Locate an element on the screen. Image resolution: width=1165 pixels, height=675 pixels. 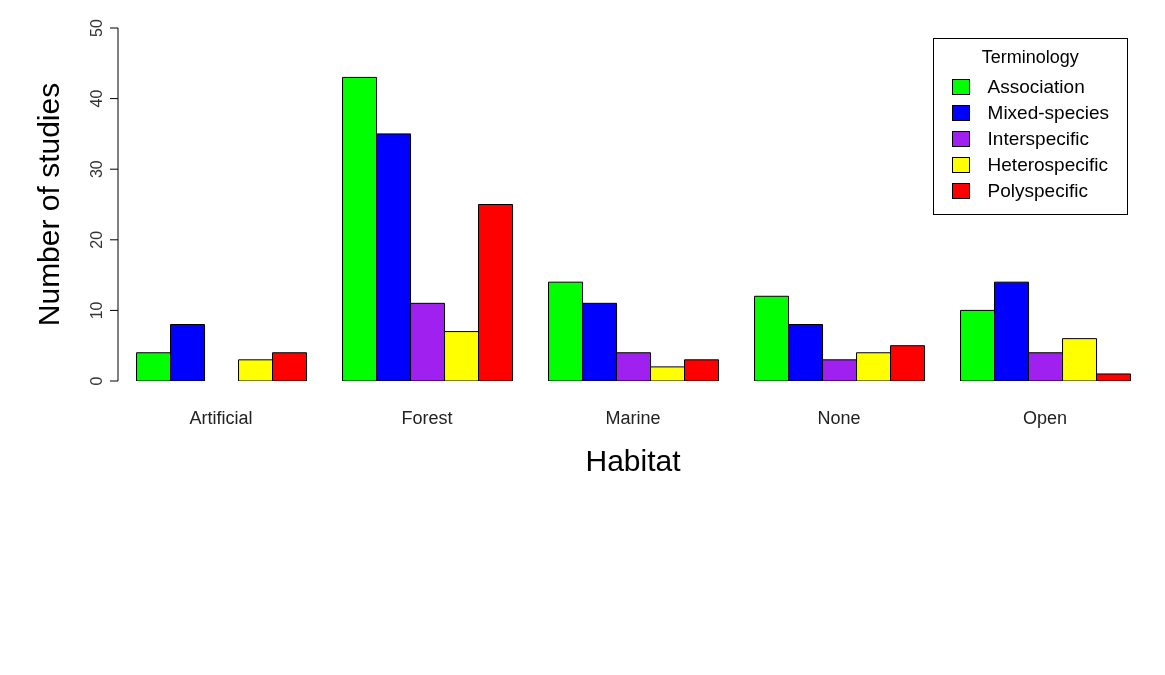
y-tick-label: 20 is located at coordinates (96, 239).